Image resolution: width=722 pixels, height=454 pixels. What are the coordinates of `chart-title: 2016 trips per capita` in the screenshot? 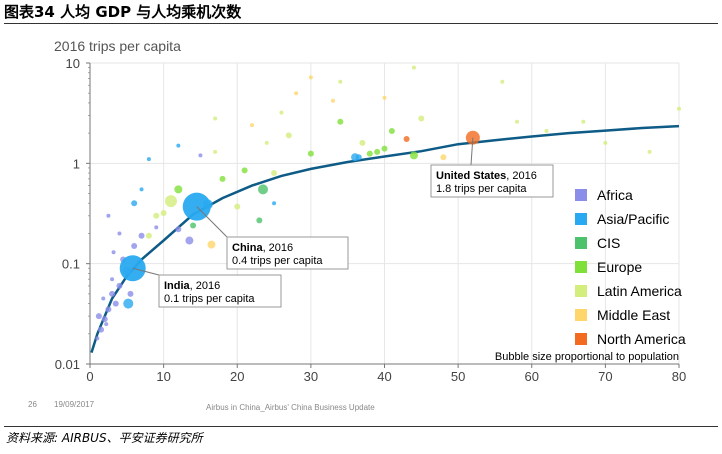 It's located at (117, 46).